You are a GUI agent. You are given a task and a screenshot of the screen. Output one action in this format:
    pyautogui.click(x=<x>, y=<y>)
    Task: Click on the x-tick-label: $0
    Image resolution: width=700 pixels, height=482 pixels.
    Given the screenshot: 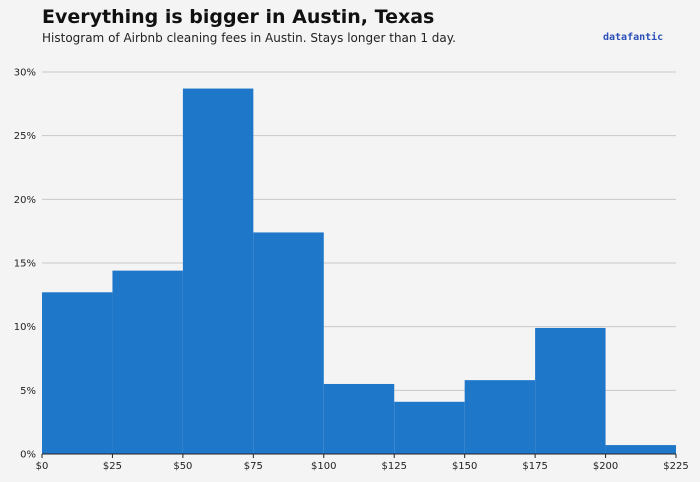 What is the action you would take?
    pyautogui.click(x=42, y=466)
    